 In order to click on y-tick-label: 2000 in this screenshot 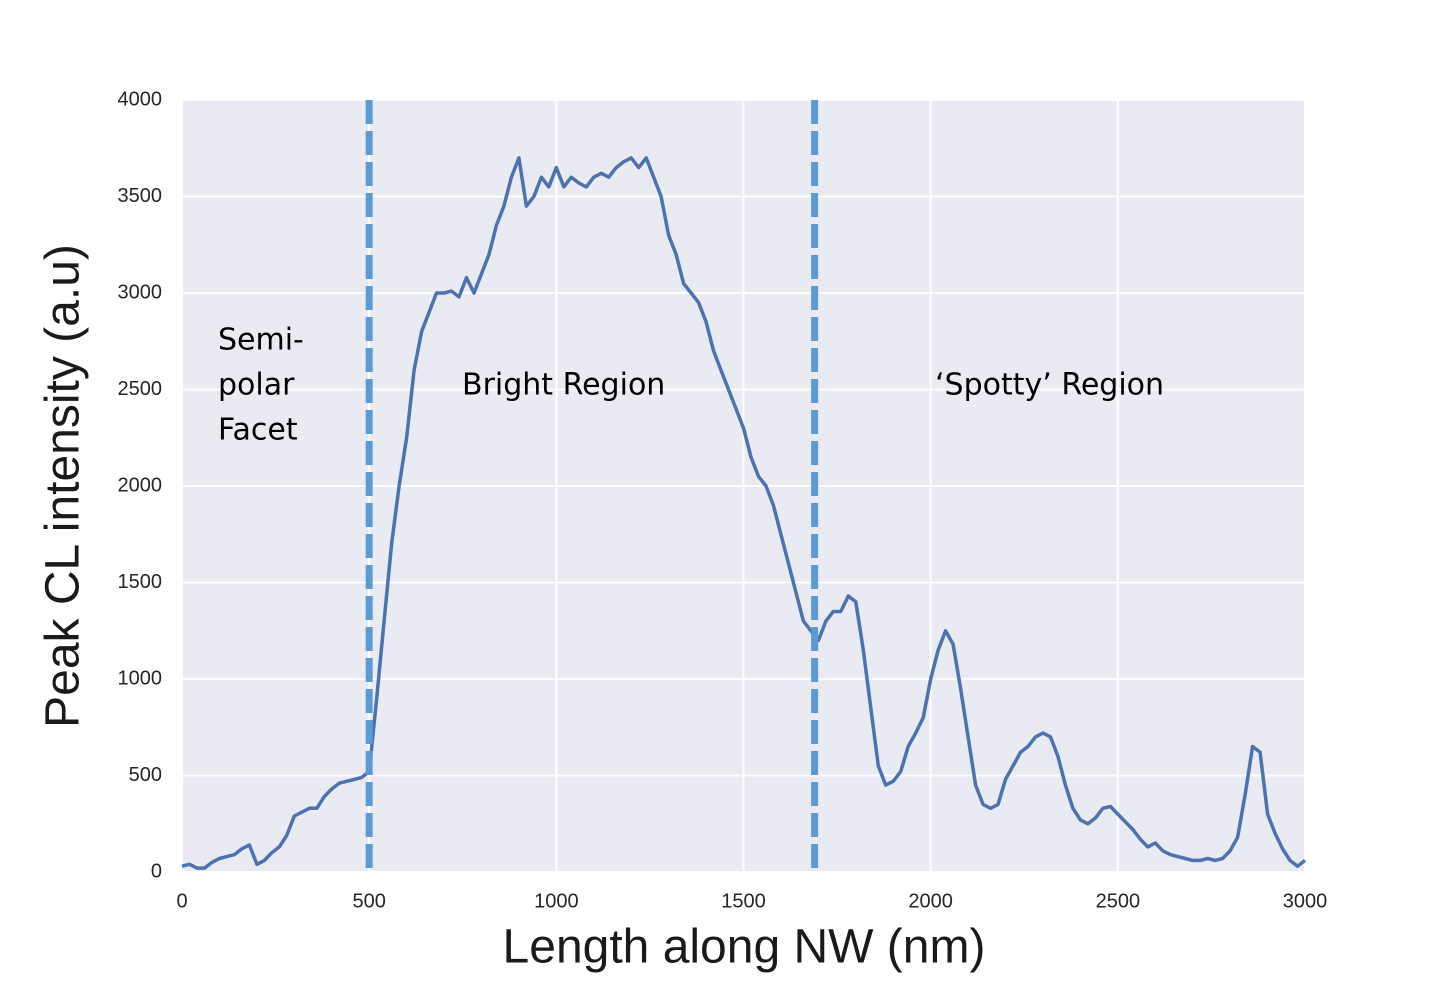, I will do `click(140, 485)`.